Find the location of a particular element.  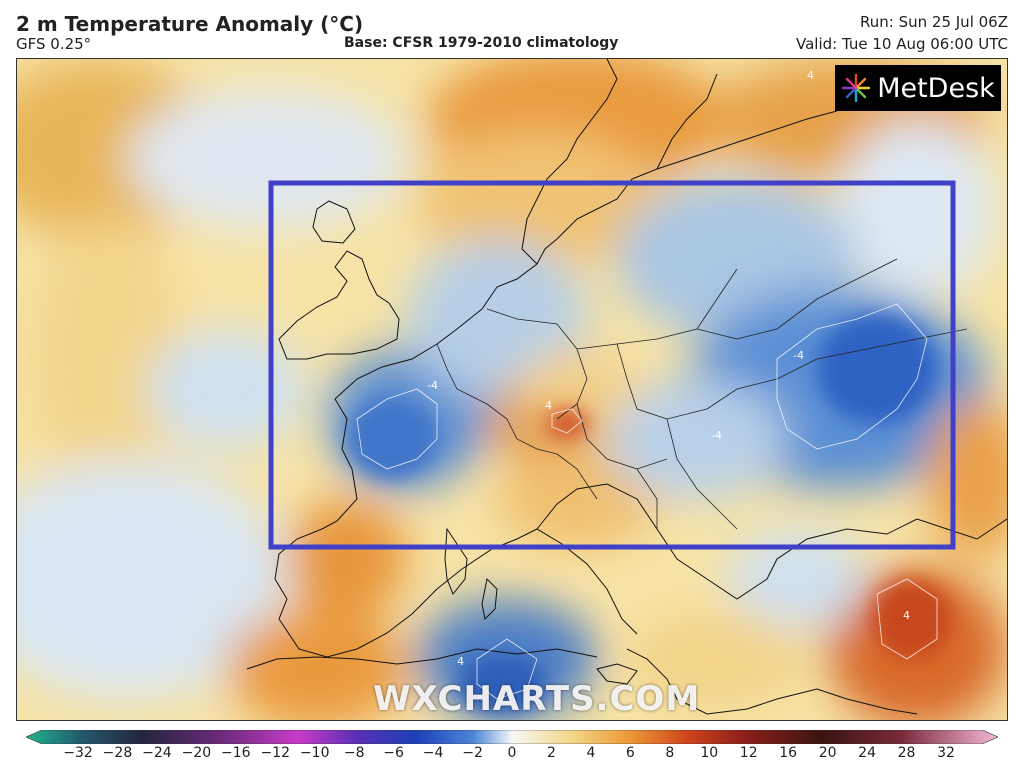

colorbar-tick-label: −16 is located at coordinates (236, 753).